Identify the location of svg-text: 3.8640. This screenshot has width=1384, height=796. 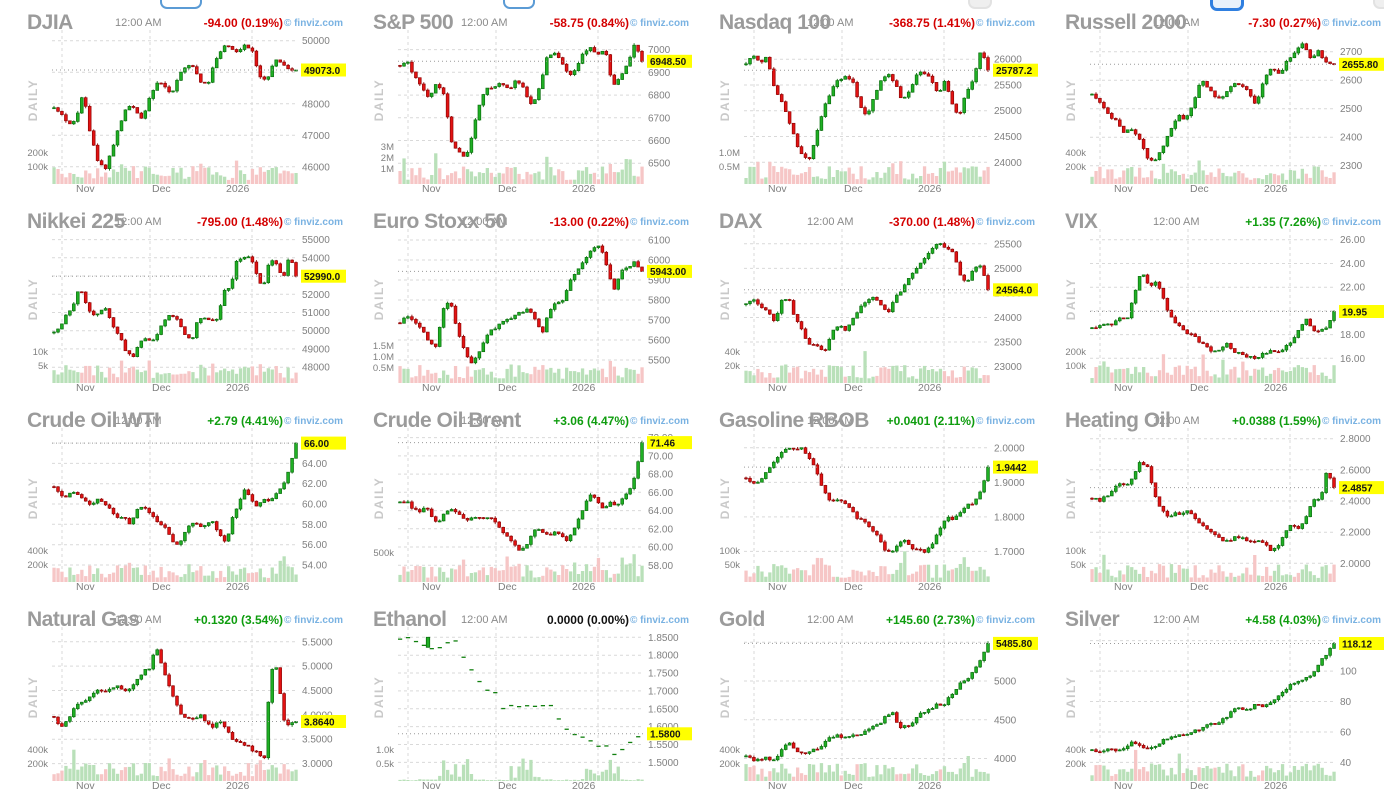
(319, 722).